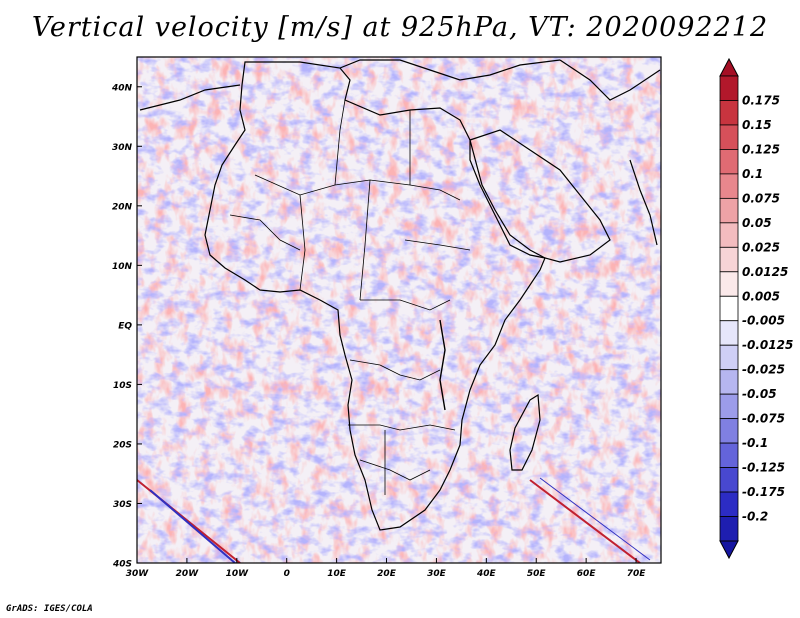 This screenshot has width=800, height=618. Describe the element at coordinates (122, 207) in the screenshot. I see `lat-label: 20N` at that location.